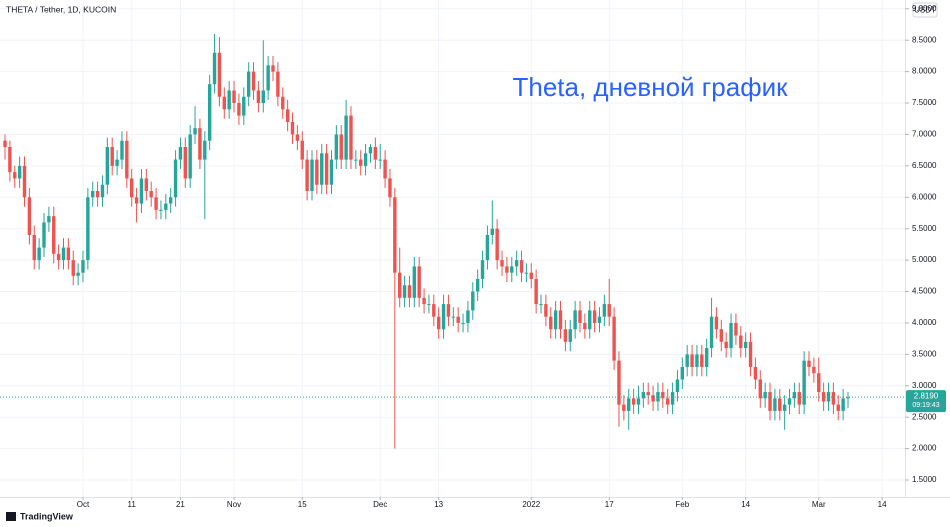 The width and height of the screenshot is (950, 527). What do you see at coordinates (924, 165) in the screenshot?
I see `y-tick-label: 6.5000` at bounding box center [924, 165].